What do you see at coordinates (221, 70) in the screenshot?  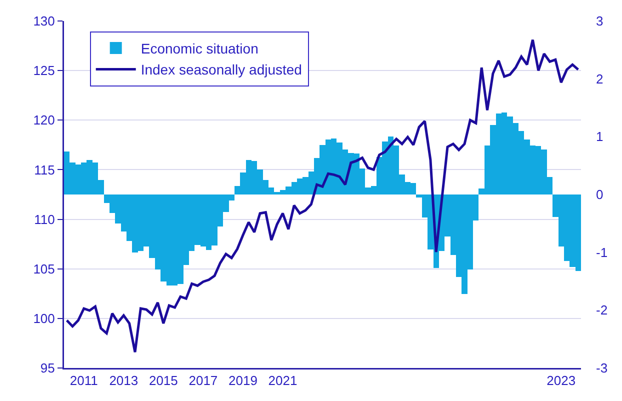 I see `legend-label: Index seasonally adjusted` at bounding box center [221, 70].